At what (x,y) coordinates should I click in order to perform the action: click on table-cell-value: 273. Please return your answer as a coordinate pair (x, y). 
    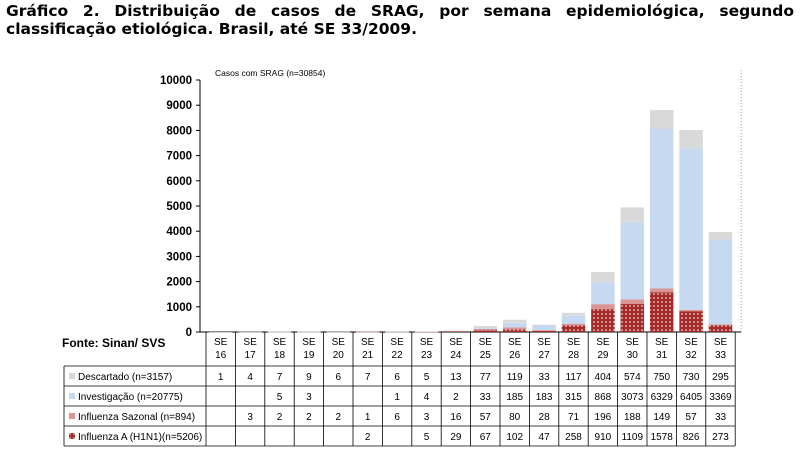
    Looking at the image, I should click on (720, 437).